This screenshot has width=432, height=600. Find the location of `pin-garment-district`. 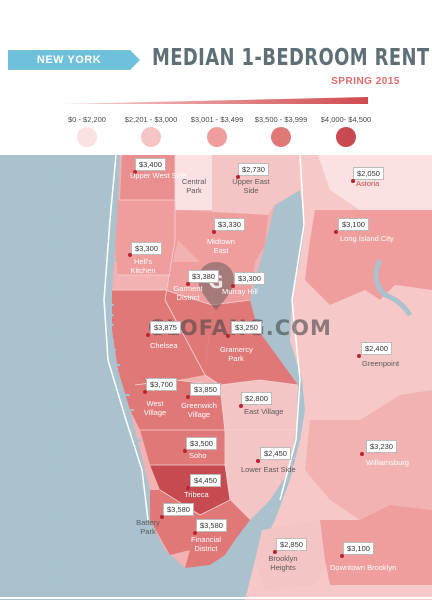

pin-garment-district is located at coordinates (188, 284).